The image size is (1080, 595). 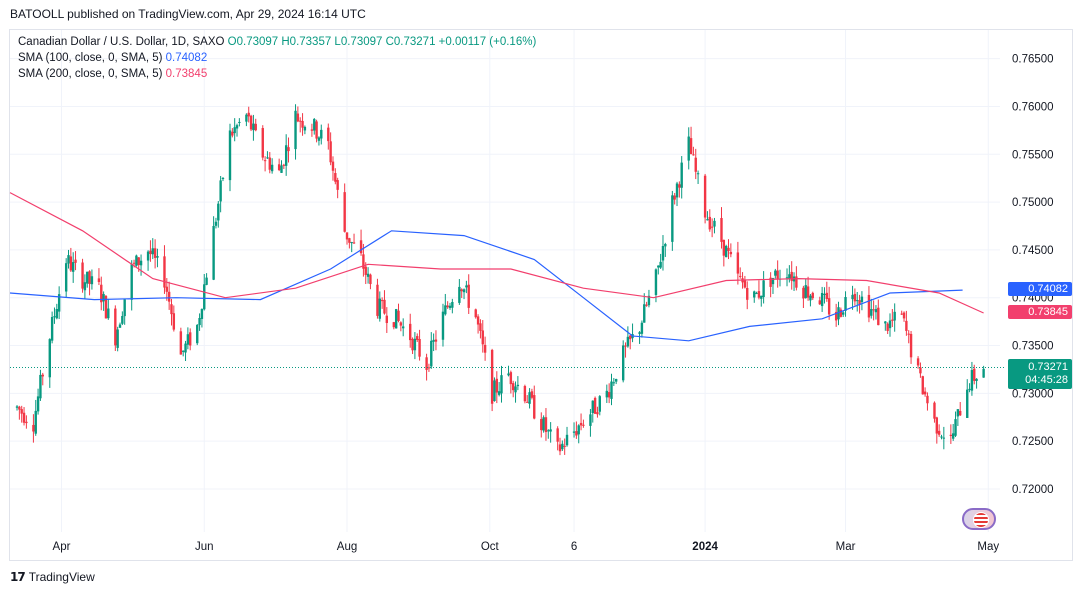 I want to click on currency-flag-icon, so click(x=979, y=519).